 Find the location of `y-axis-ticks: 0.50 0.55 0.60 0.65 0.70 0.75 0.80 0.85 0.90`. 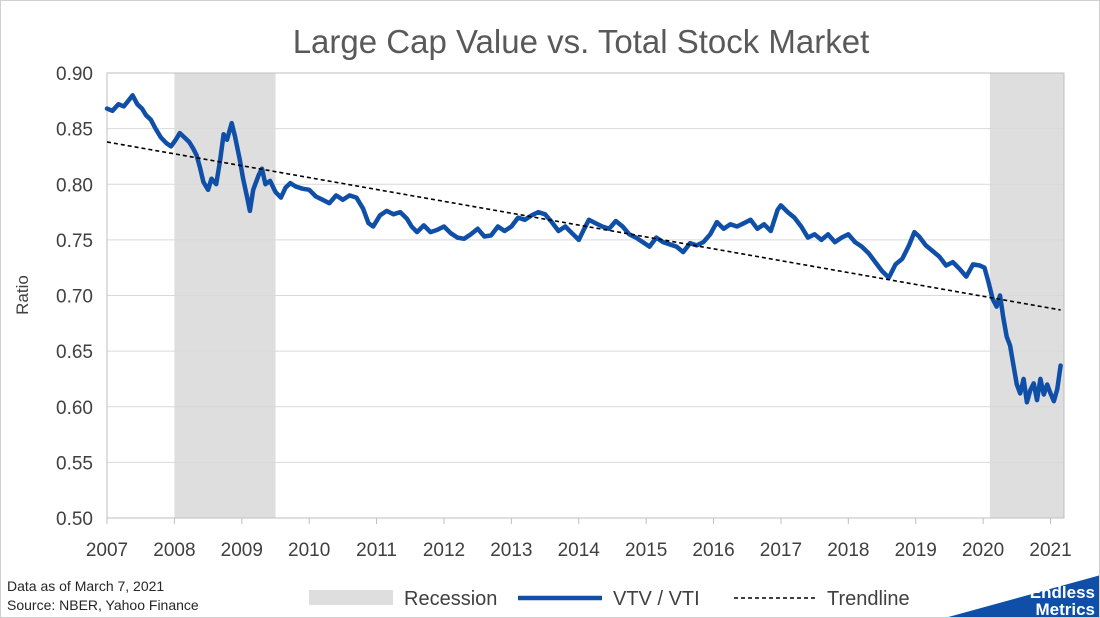

y-axis-ticks: 0.50 0.55 0.60 0.65 0.70 0.75 0.80 0.85 0.90 is located at coordinates (74, 297).